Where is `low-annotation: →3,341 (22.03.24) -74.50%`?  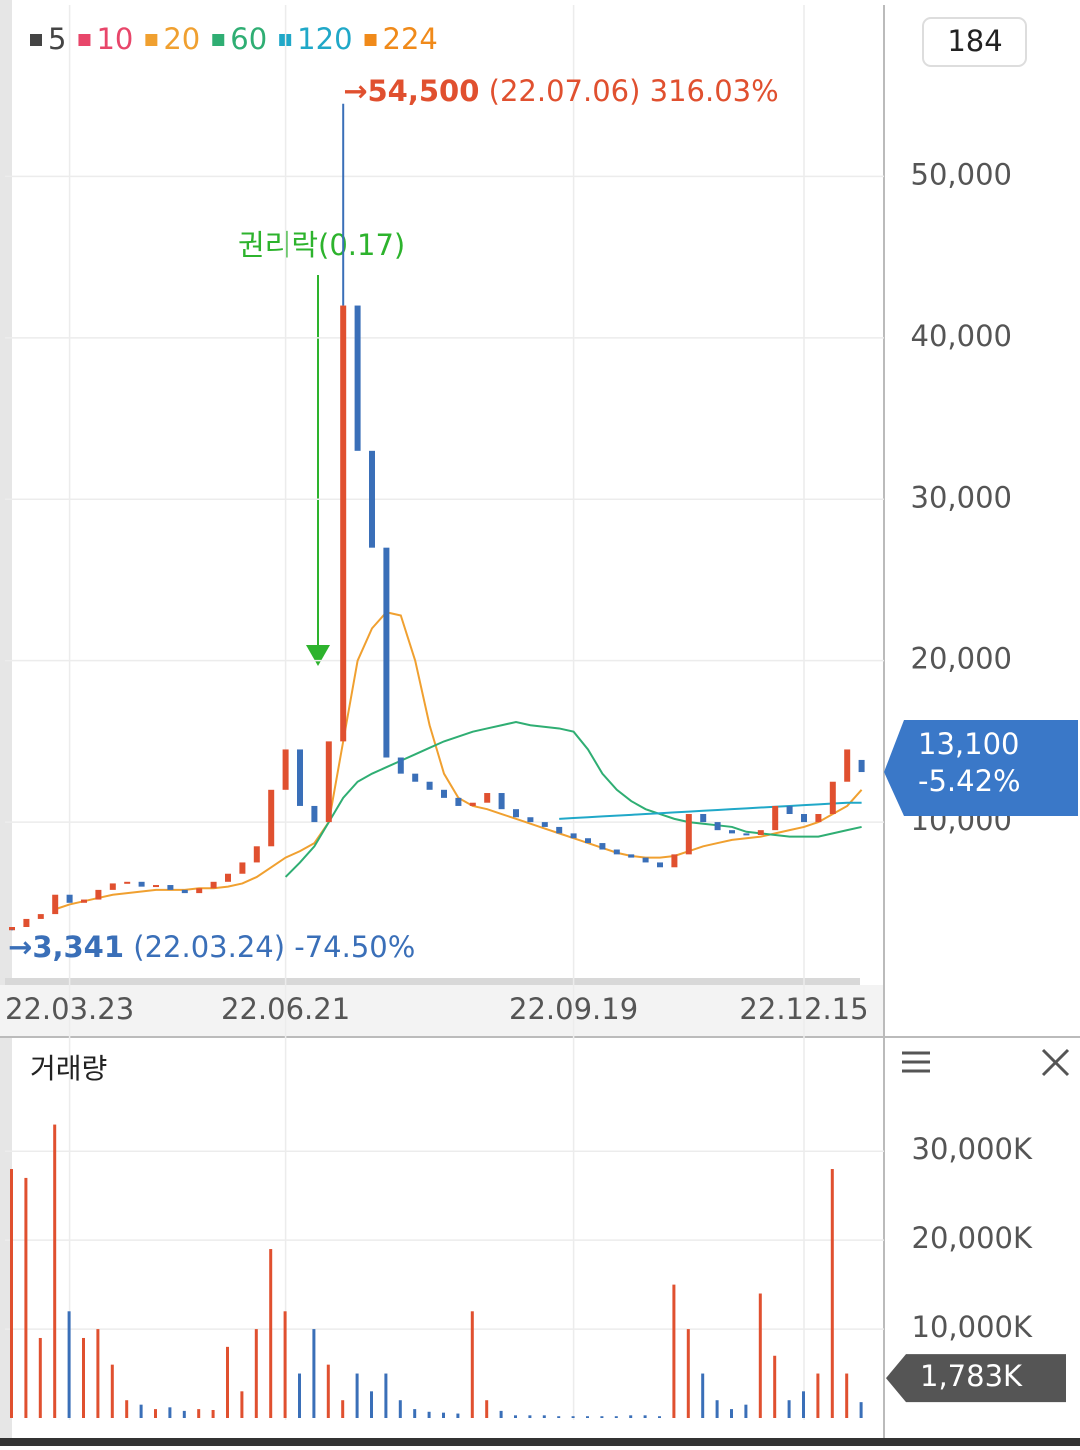 low-annotation: →3,341 (22.03.24) -74.50% is located at coordinates (211, 947).